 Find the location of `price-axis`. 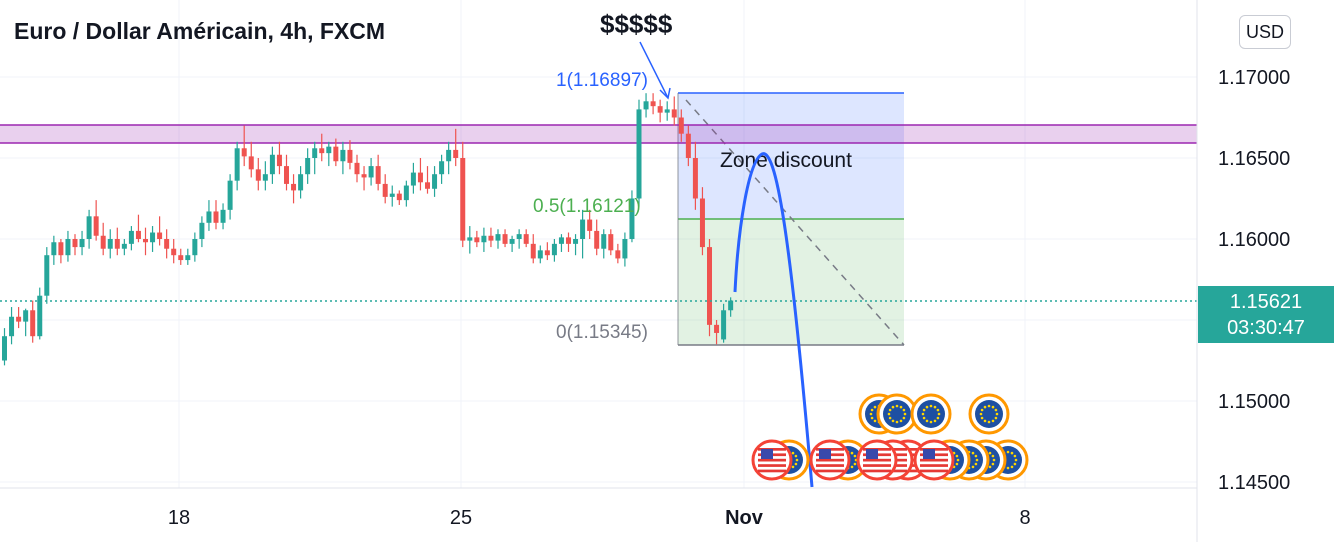

price-axis is located at coordinates (1265, 271).